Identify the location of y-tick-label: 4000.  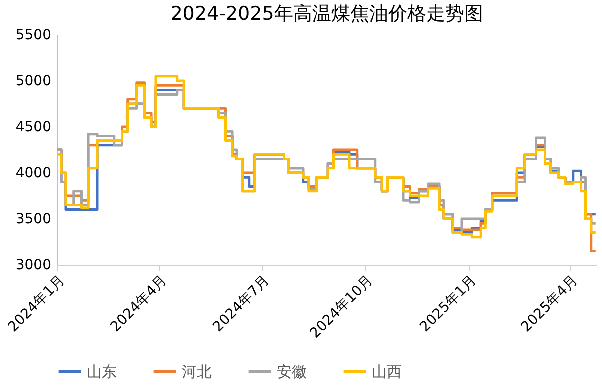
(34, 174).